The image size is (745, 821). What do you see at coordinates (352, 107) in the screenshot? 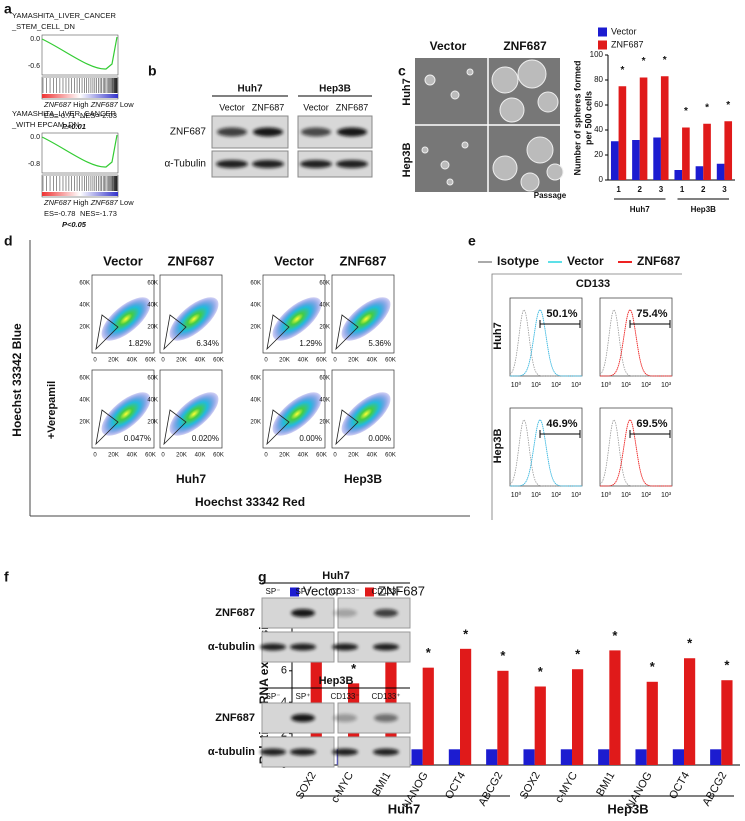
I see `lane-label: ZNF687` at bounding box center [352, 107].